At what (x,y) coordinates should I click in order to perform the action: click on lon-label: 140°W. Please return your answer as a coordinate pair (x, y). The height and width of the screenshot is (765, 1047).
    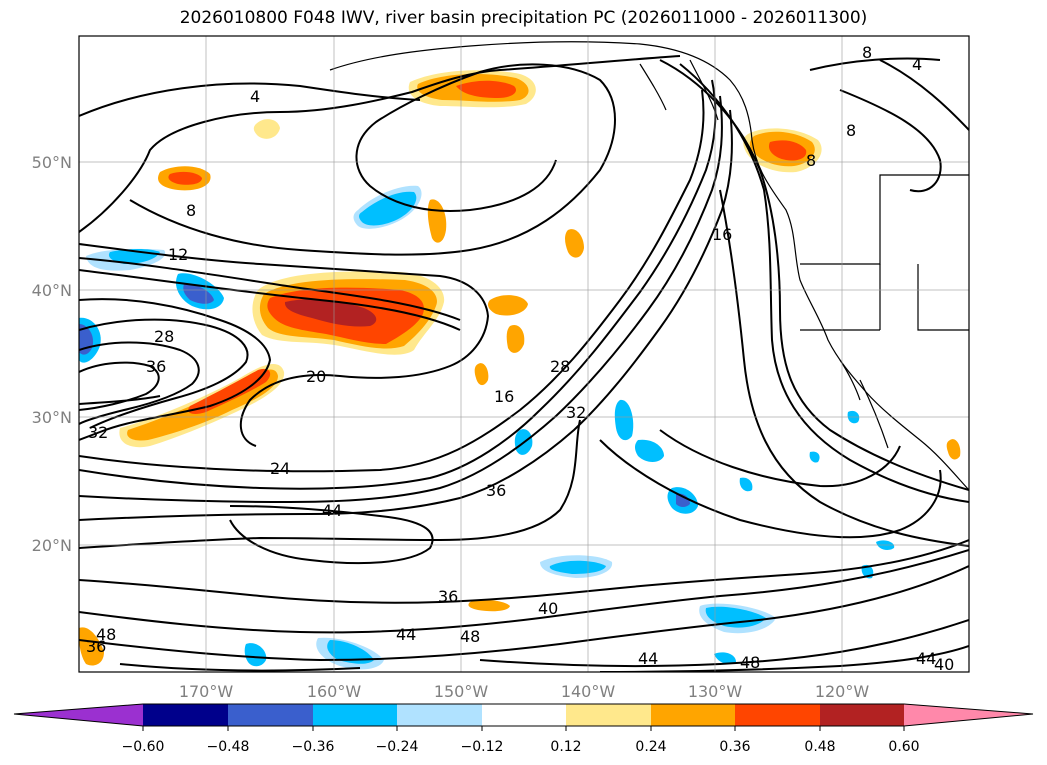
    Looking at the image, I should click on (588, 691).